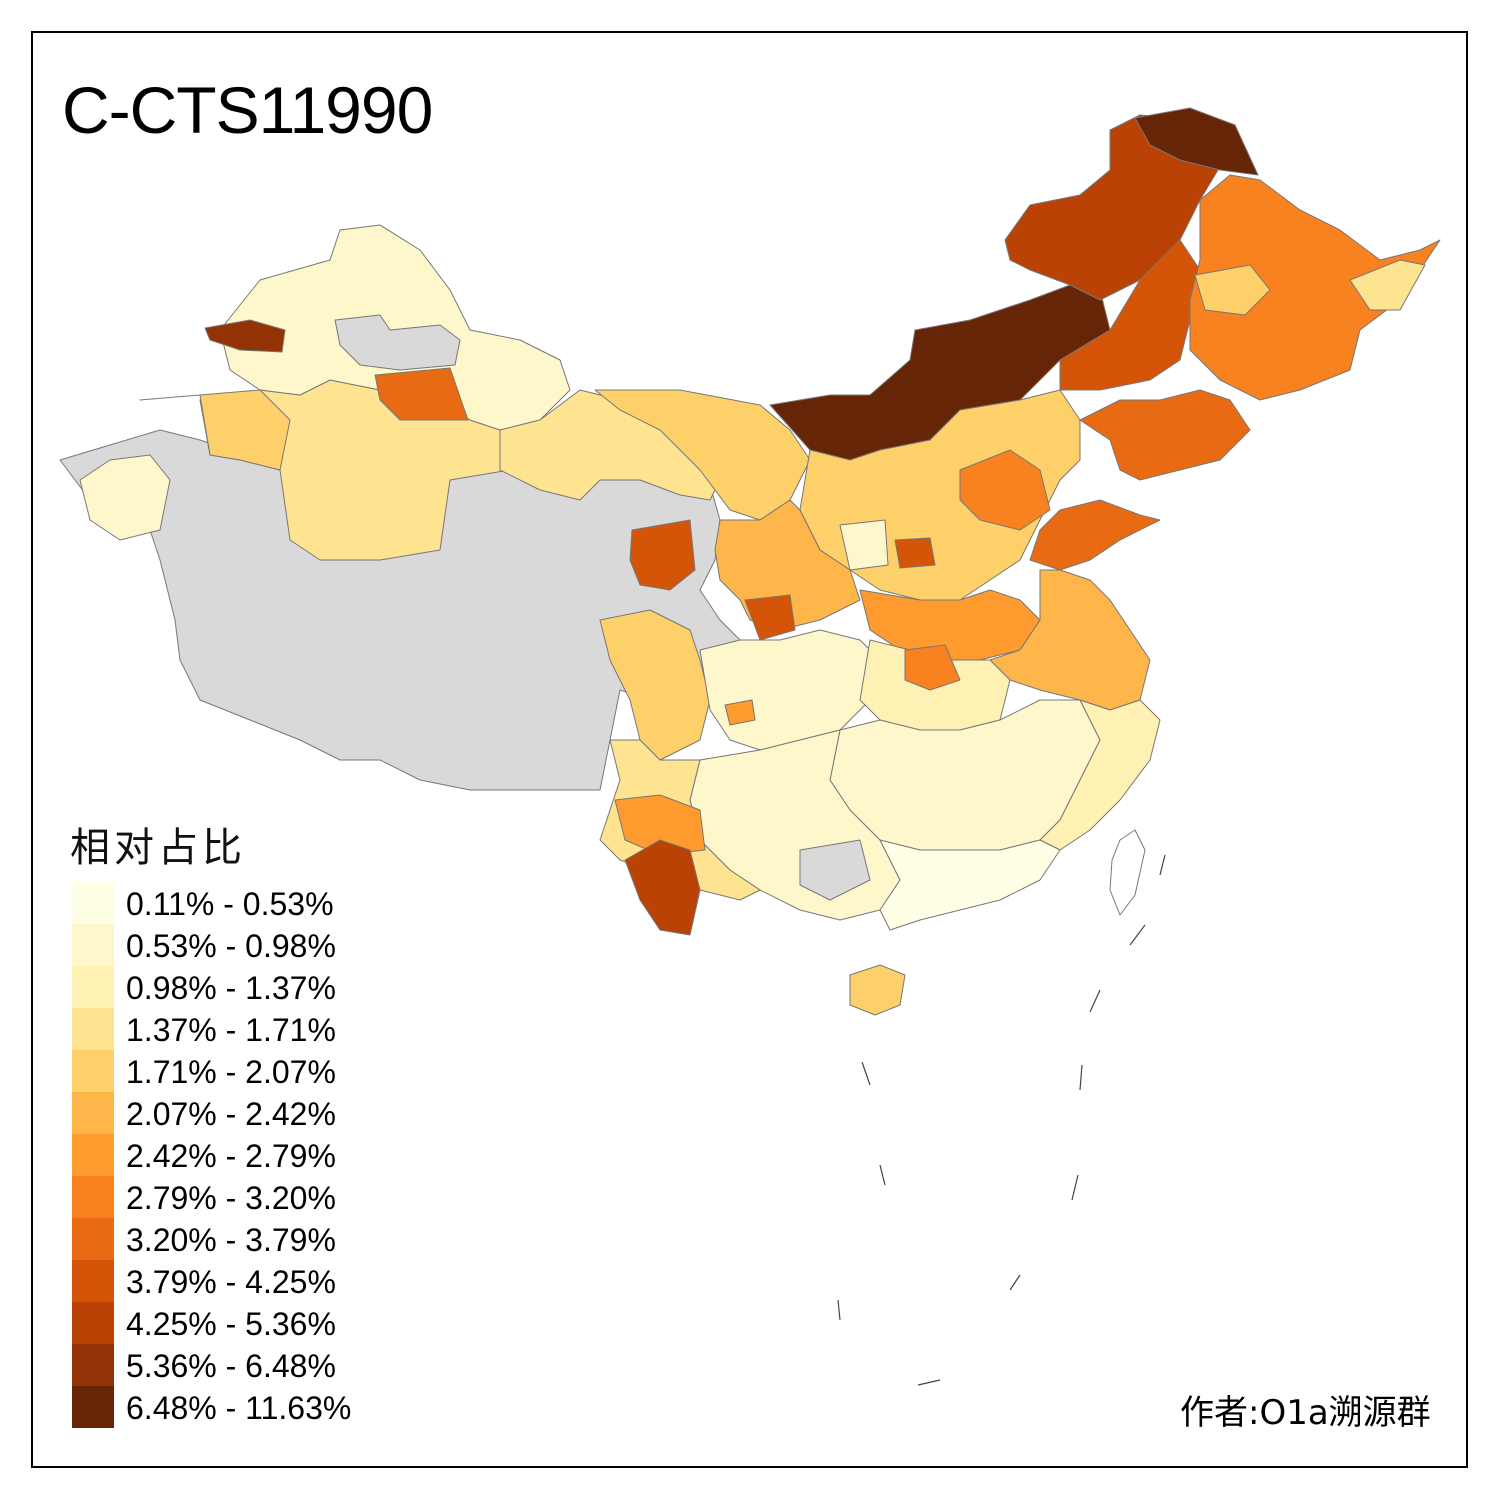  Describe the element at coordinates (215, 430) in the screenshot. I see `region-xinjiang-west` at that location.